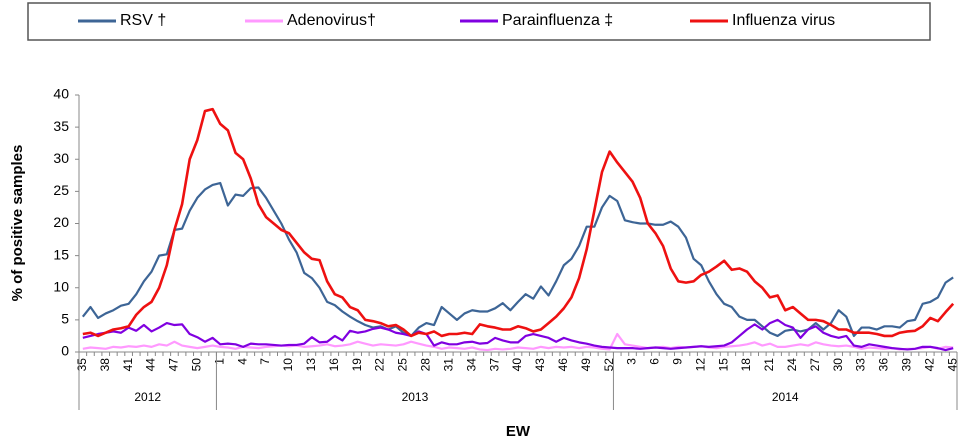  What do you see at coordinates (884, 365) in the screenshot?
I see `x-tick-label: 36` at bounding box center [884, 365].